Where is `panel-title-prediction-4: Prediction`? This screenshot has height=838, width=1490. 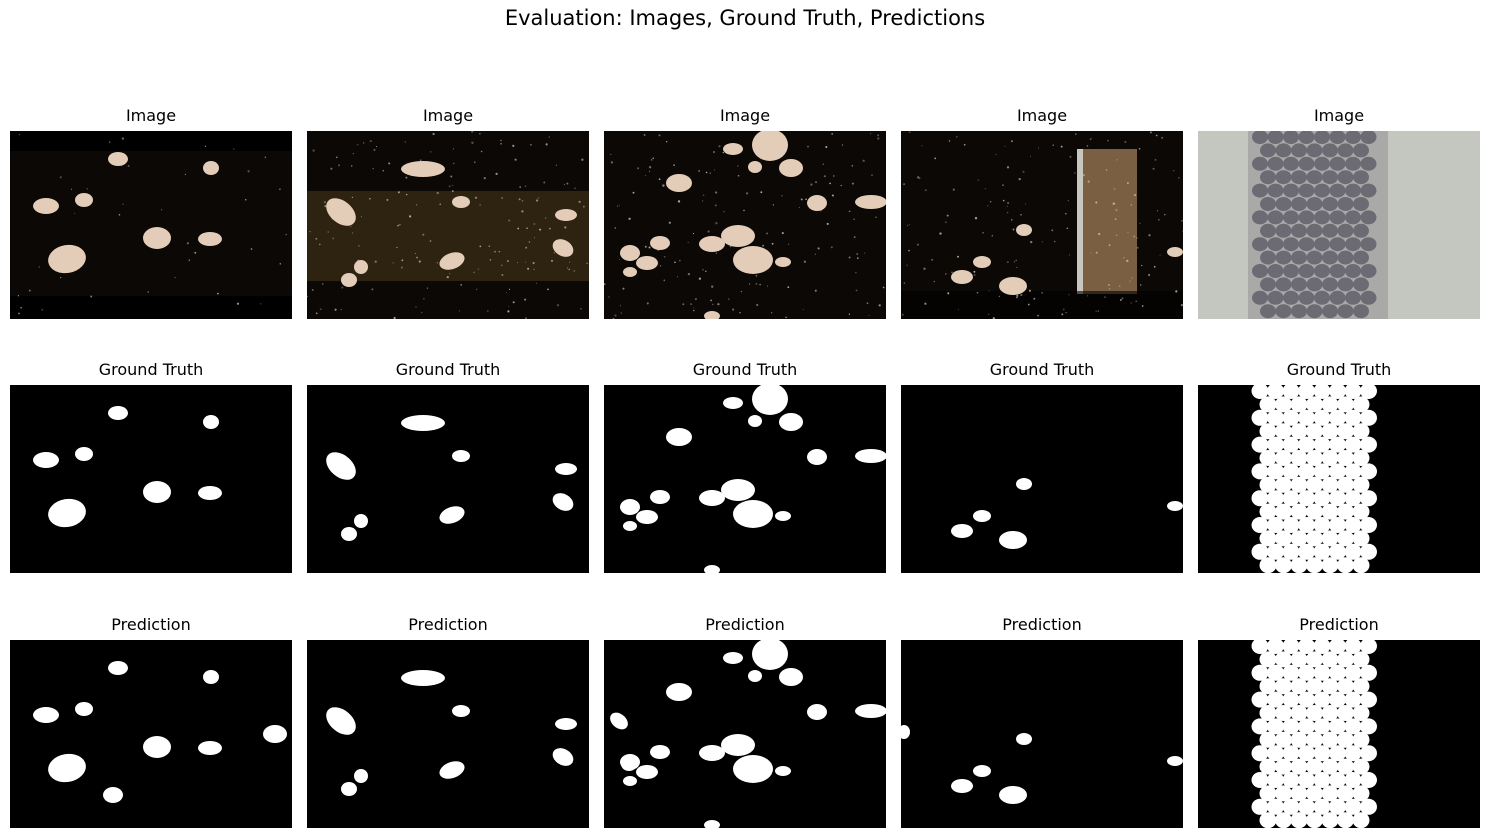
panel-title-prediction-4: Prediction is located at coordinates (1042, 624).